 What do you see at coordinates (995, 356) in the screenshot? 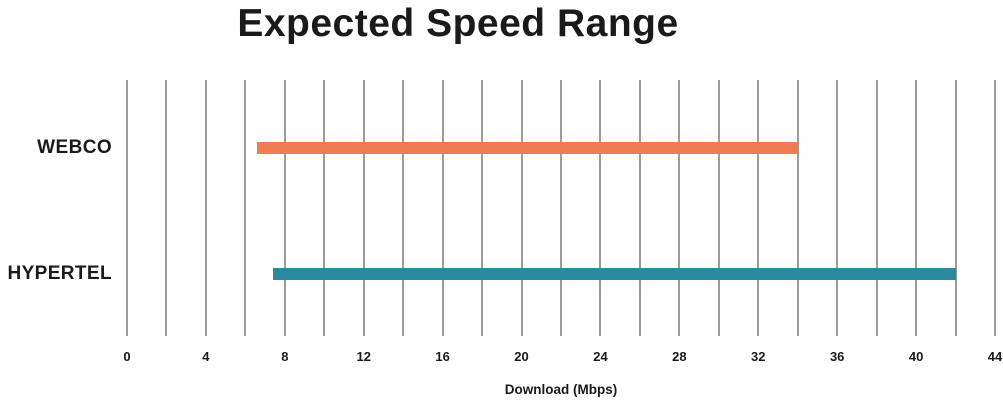
I see `x-tick-label: 44` at bounding box center [995, 356].